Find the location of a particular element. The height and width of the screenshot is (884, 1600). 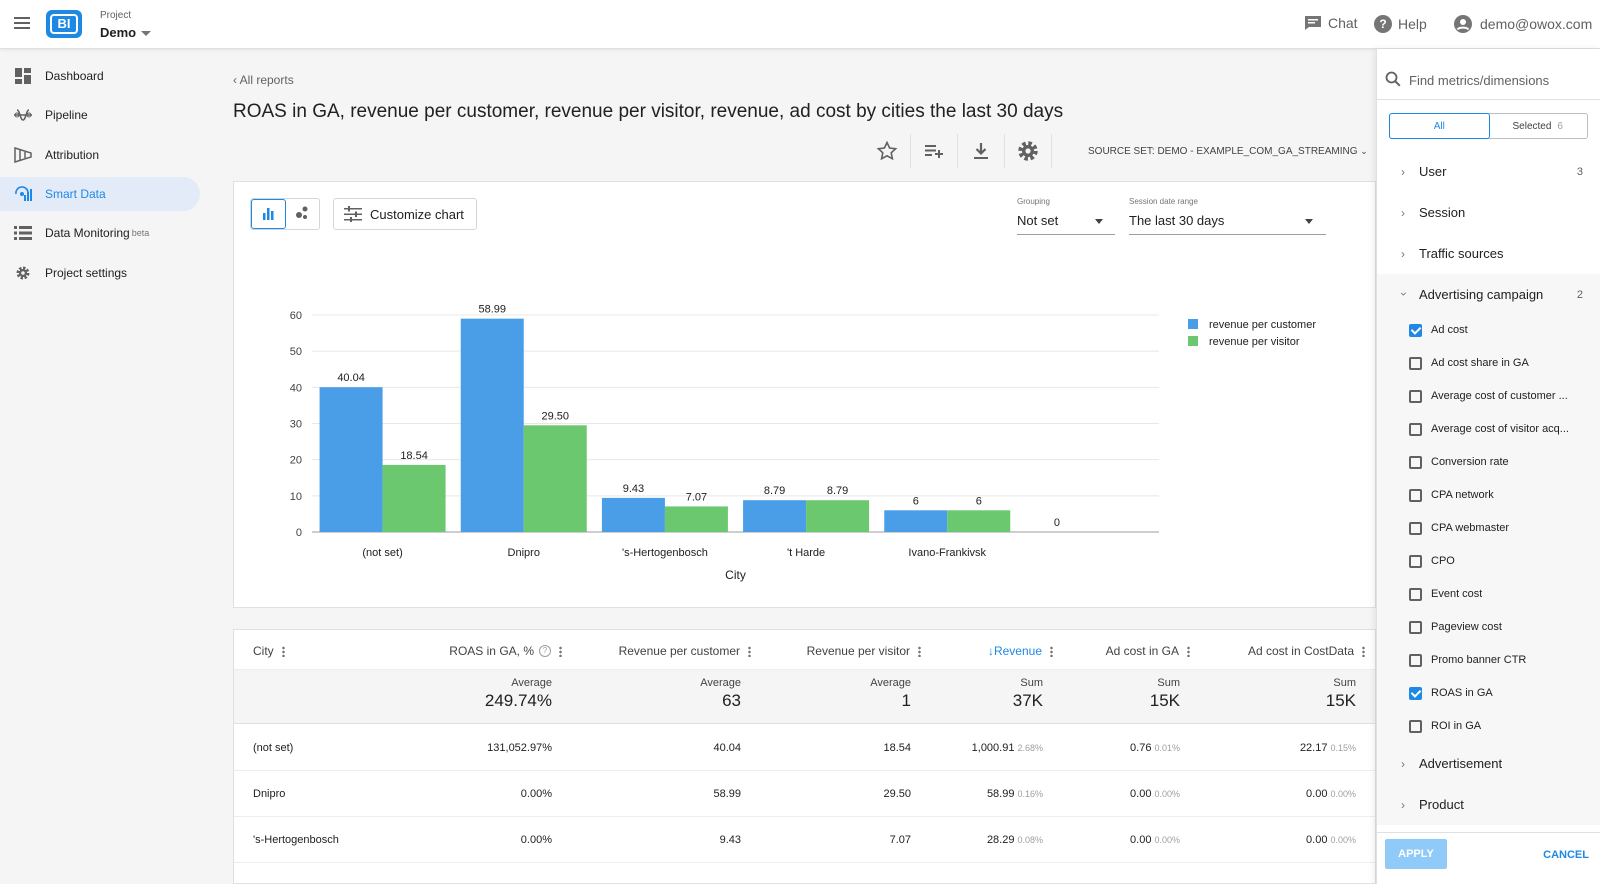

customize-chart-button: Customize chart is located at coordinates (405, 214).